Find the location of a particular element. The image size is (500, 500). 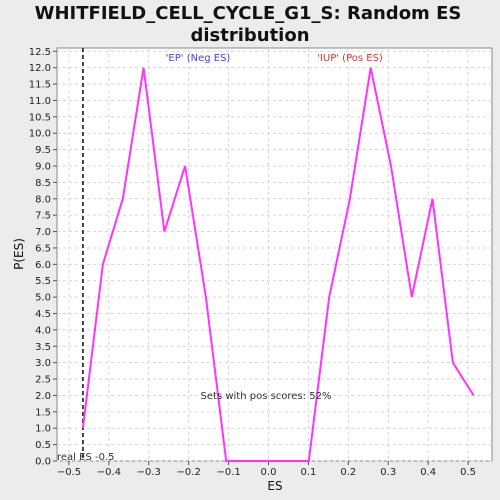

y-axis-label: P(ES) is located at coordinates (19, 254).